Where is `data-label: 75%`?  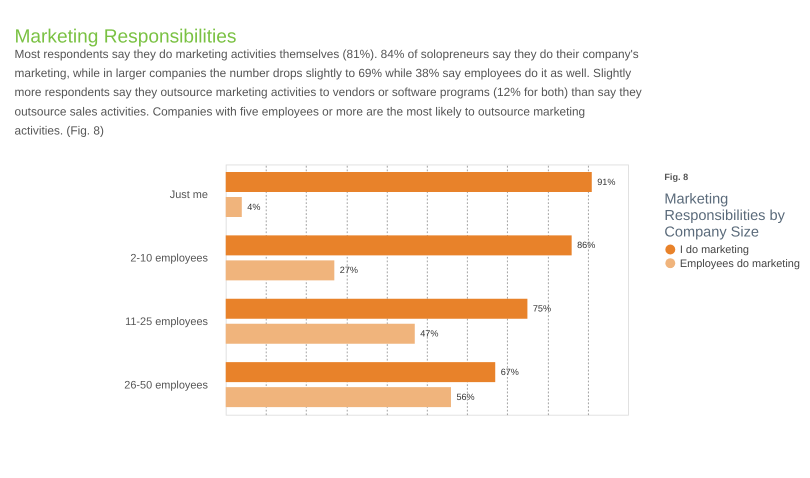
data-label: 75% is located at coordinates (542, 308).